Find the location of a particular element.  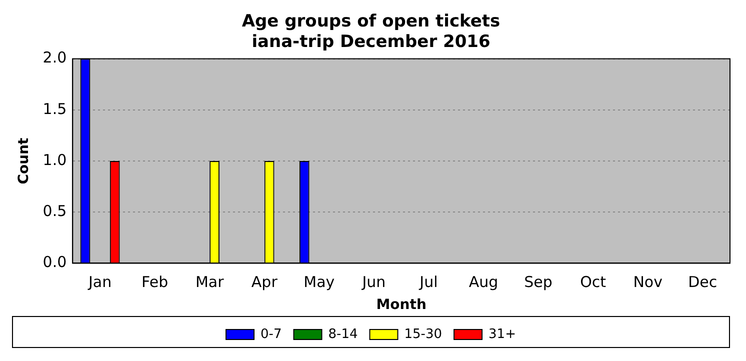

x-tick-label: Jan is located at coordinates (99, 282).